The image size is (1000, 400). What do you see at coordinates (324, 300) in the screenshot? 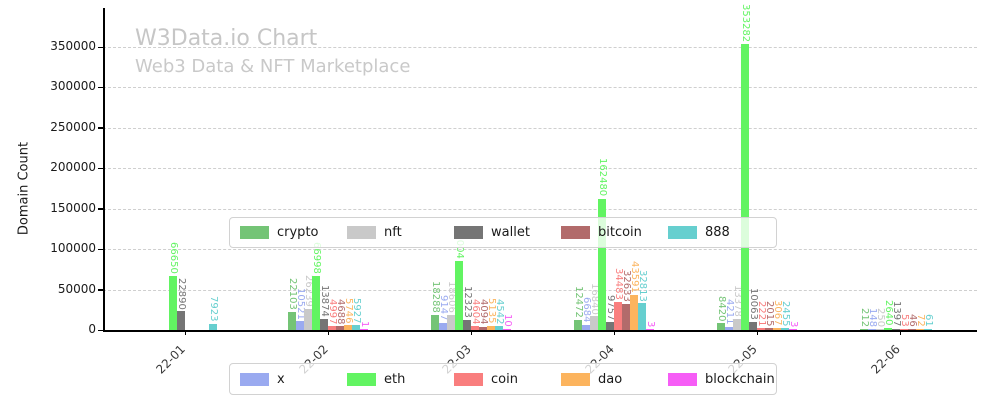
I see `bar-value-label: 13874` at bounding box center [324, 300].